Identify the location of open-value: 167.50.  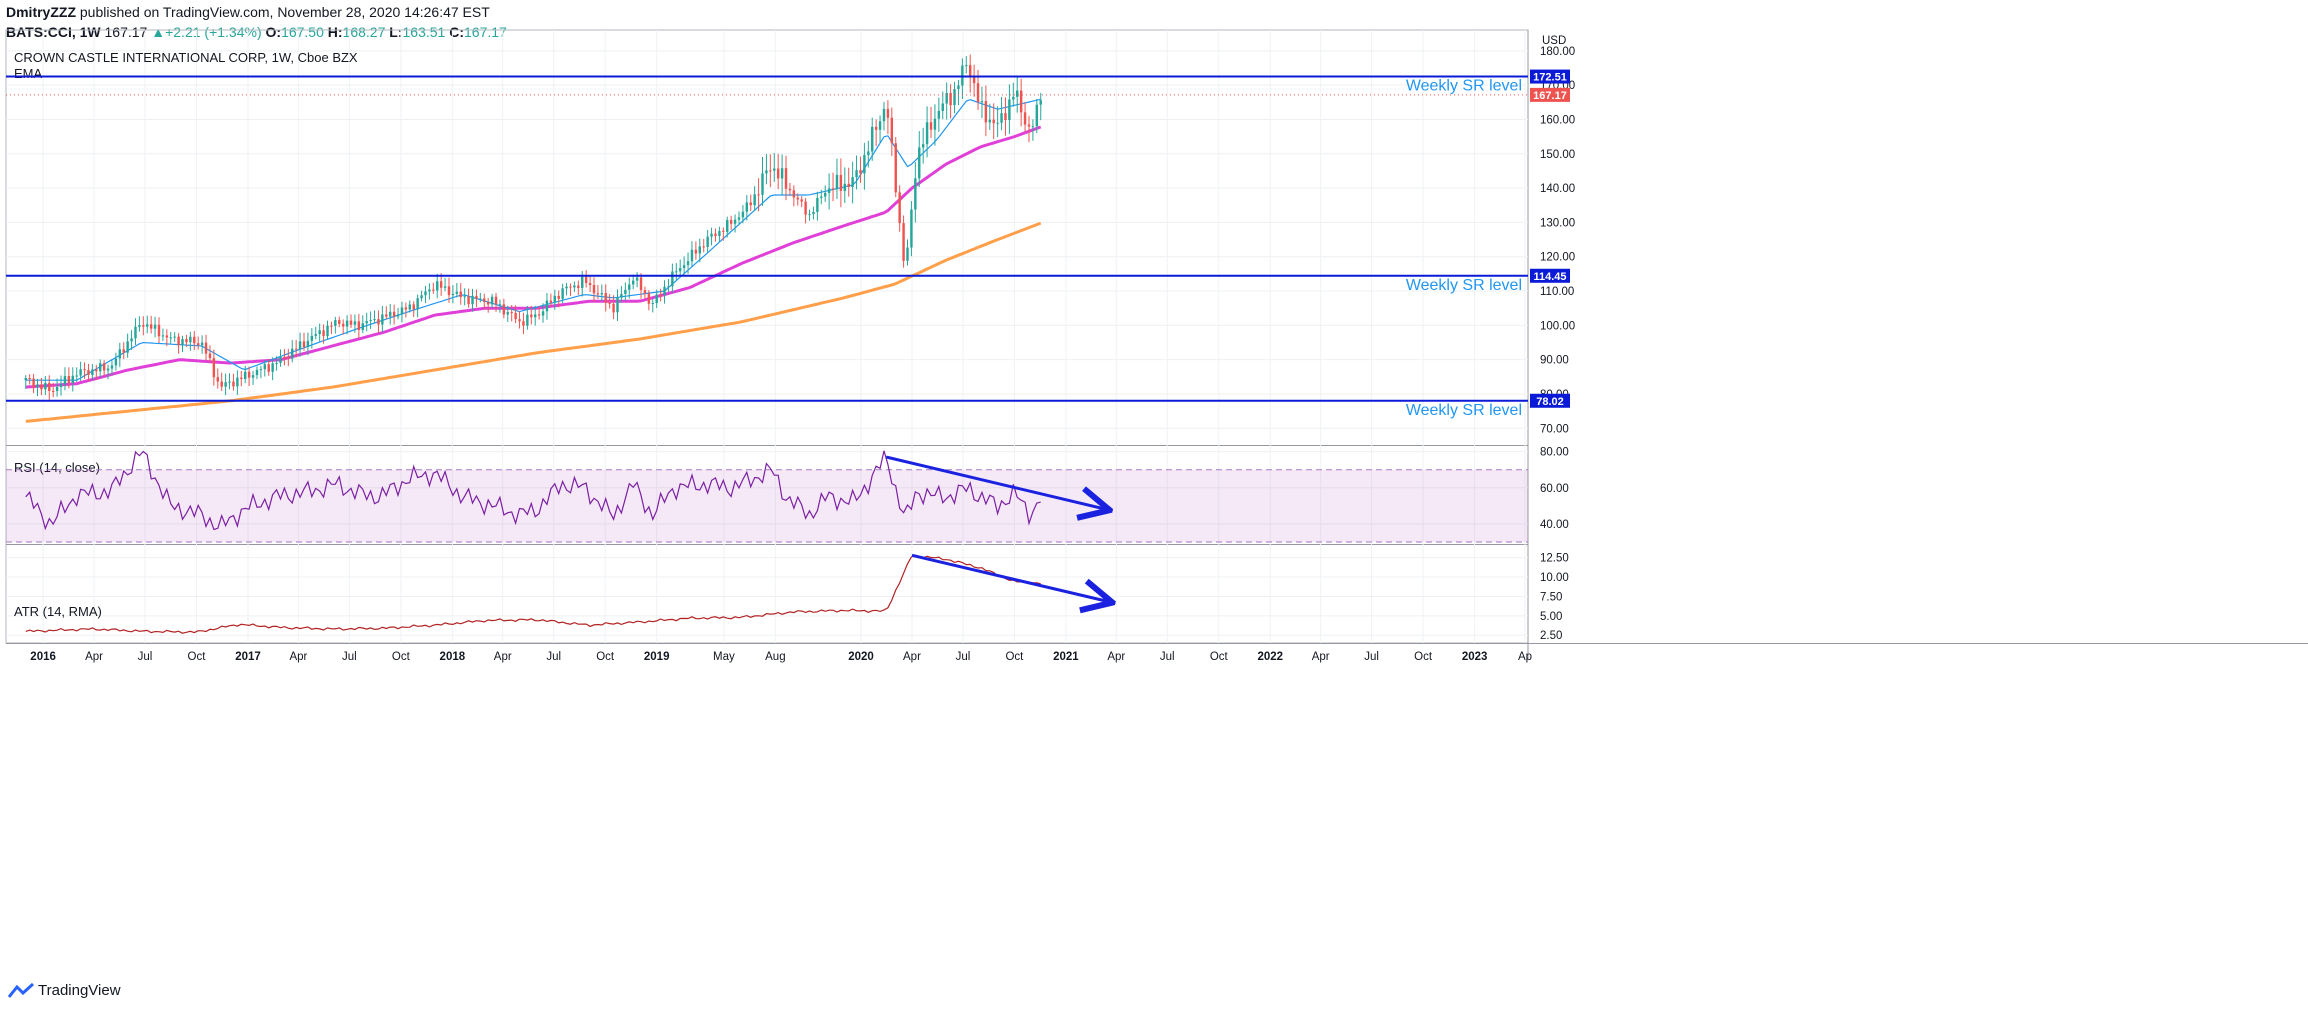
(302, 32).